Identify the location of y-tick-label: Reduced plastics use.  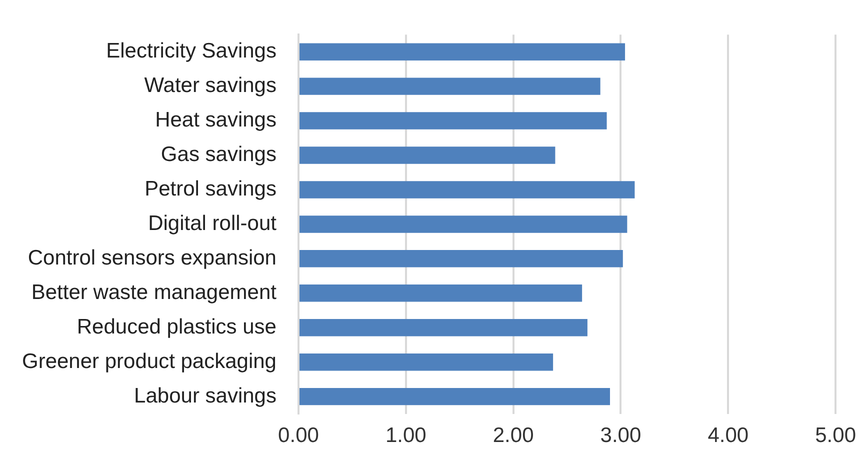
(176, 326).